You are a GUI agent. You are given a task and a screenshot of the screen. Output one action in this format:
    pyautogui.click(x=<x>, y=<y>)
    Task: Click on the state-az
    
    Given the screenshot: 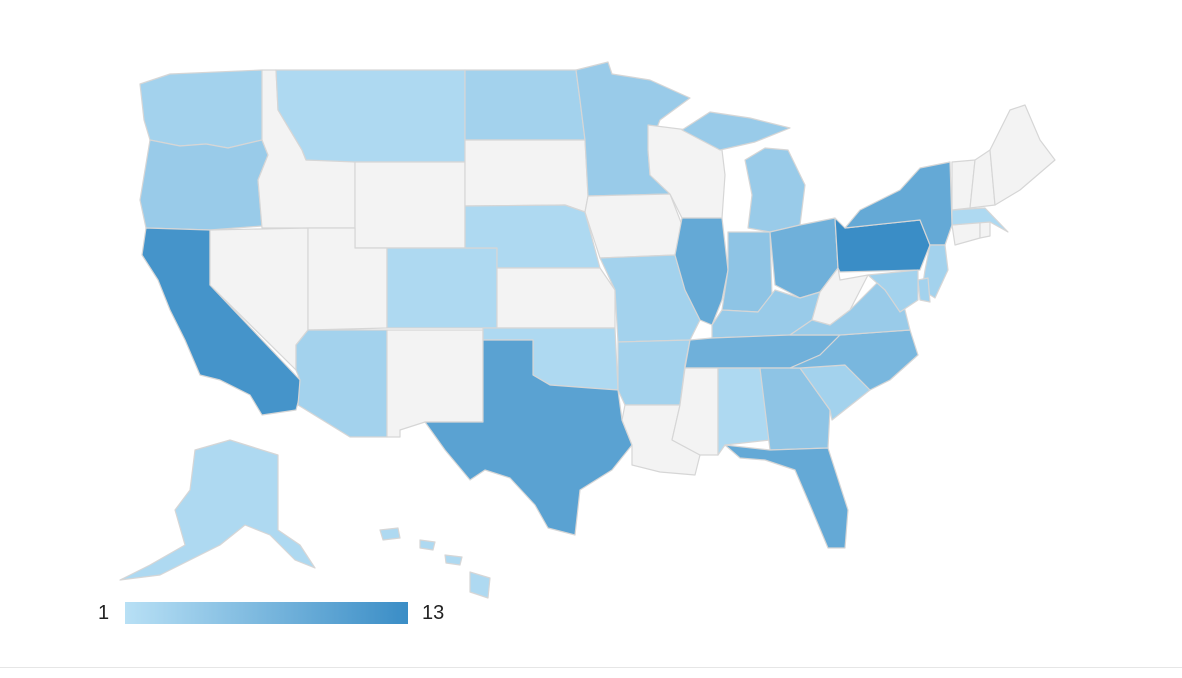 What is the action you would take?
    pyautogui.click(x=341, y=383)
    